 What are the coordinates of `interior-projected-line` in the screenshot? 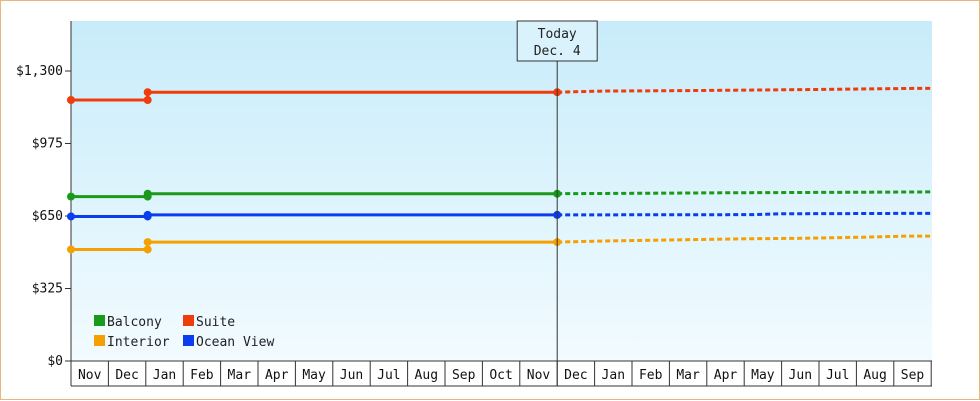 It's located at (744, 239).